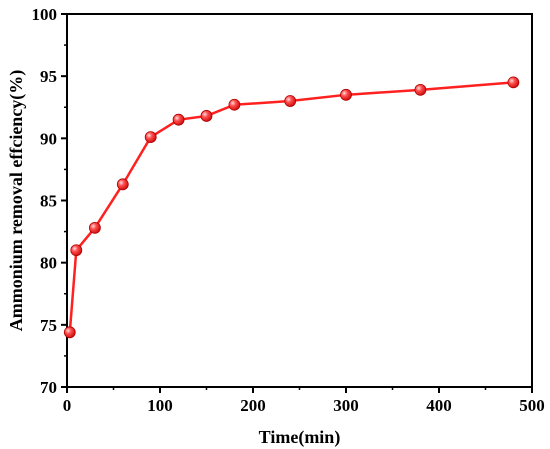  I want to click on y-tick-label: 85, so click(48, 201).